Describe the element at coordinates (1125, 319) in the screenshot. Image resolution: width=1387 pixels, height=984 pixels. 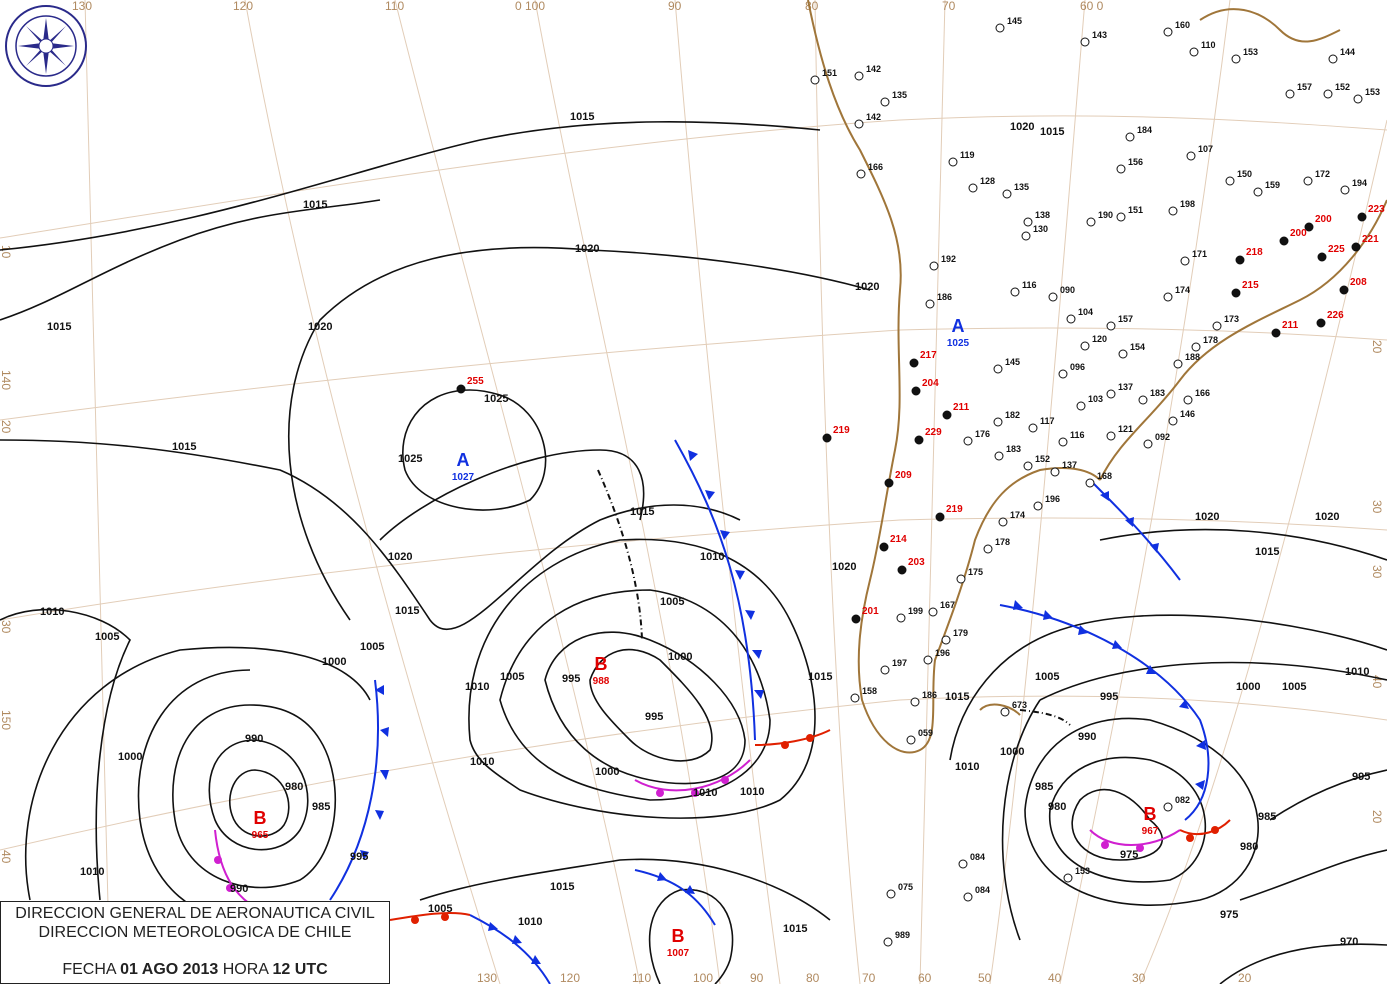
I see `station-value: 157` at that location.